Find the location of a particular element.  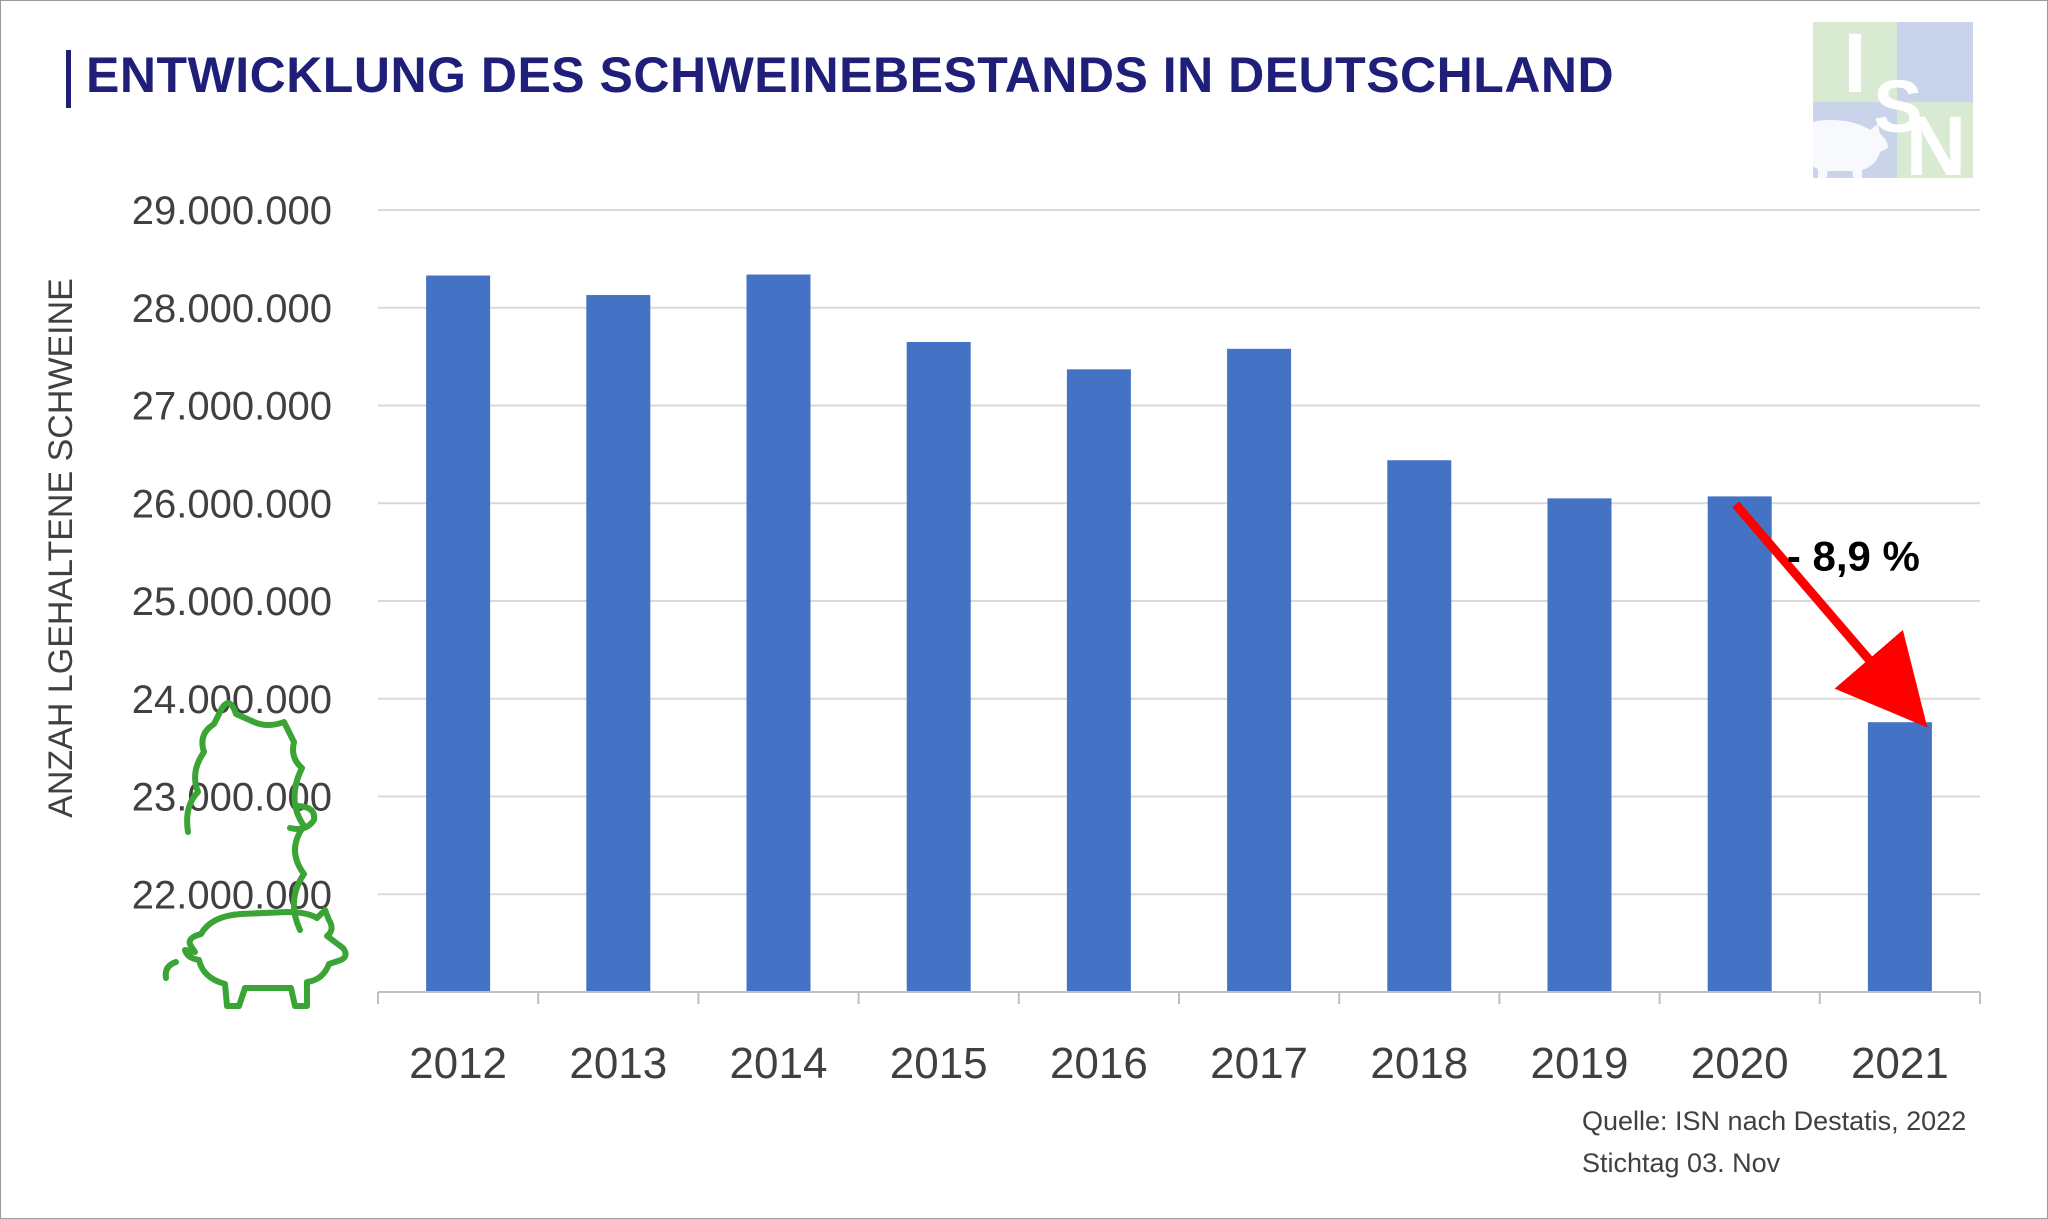

bar-2014 is located at coordinates (778, 633).